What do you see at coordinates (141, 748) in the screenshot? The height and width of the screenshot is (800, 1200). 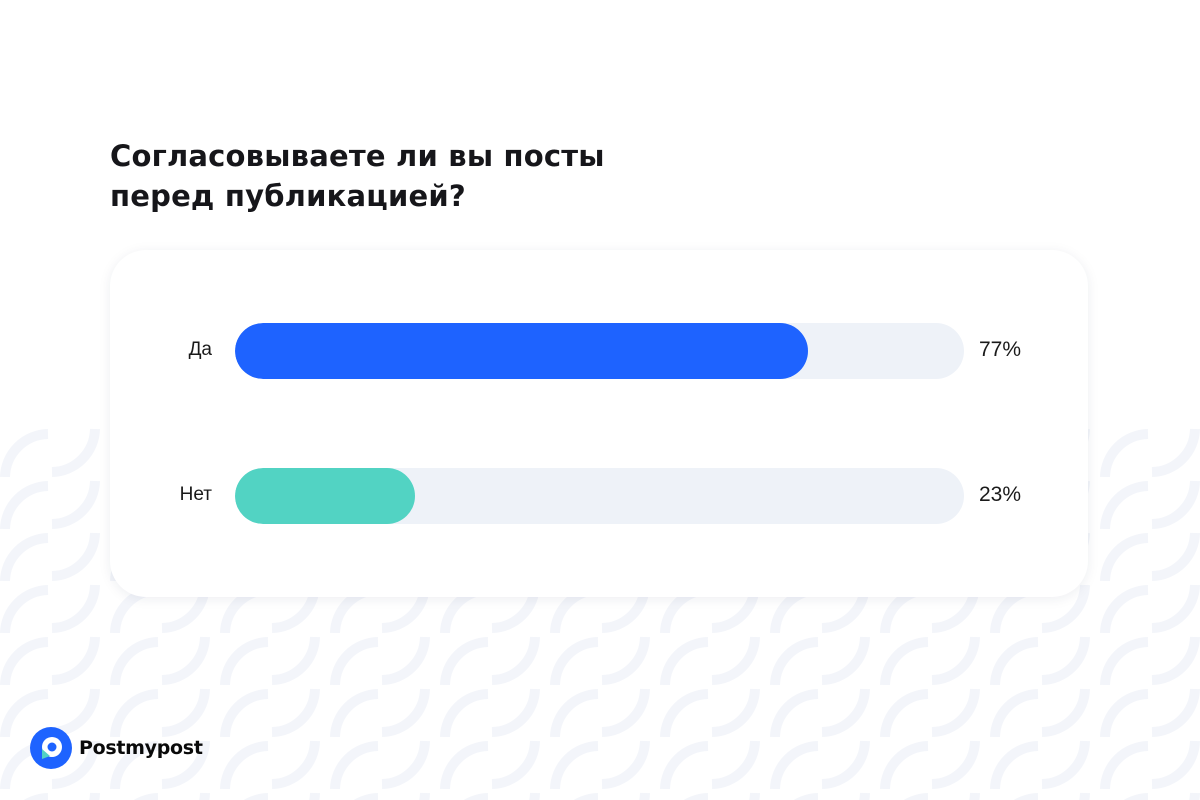 I see `brand-name: Postmypost` at bounding box center [141, 748].